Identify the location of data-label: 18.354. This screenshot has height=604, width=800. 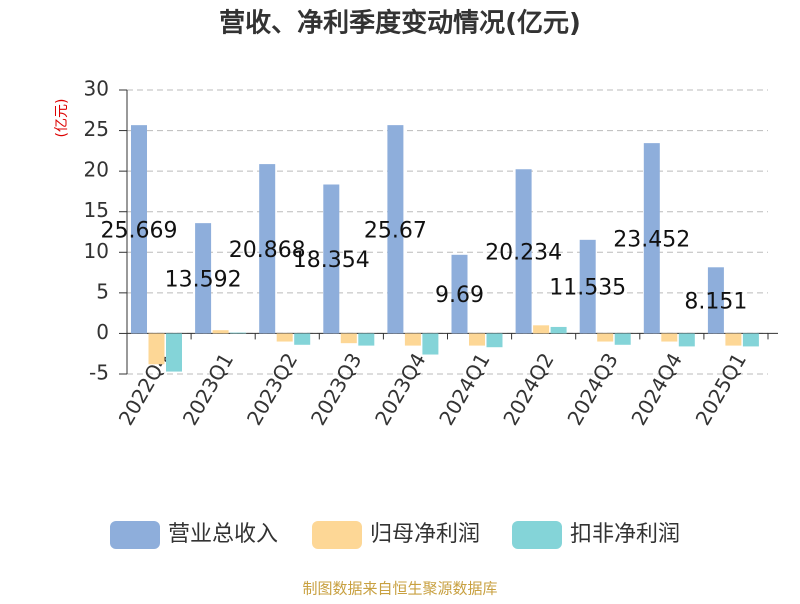
(331, 260).